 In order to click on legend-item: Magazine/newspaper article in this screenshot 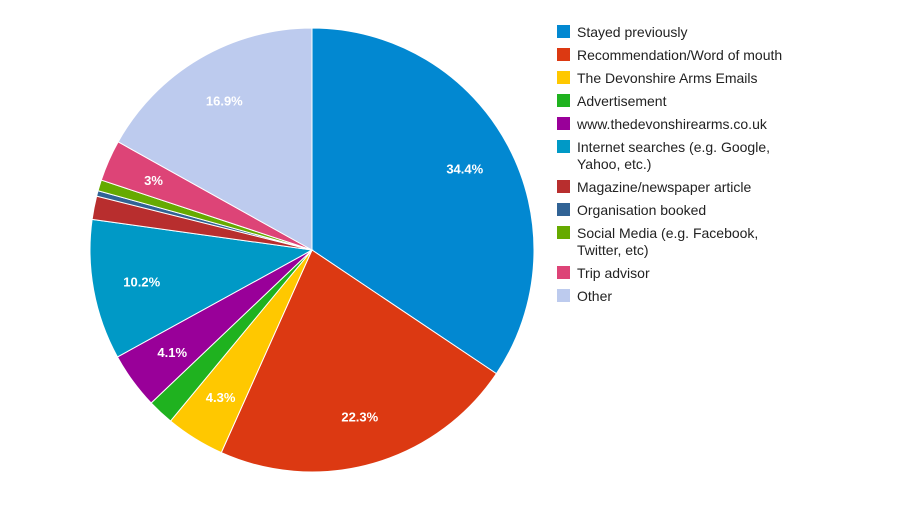, I will do `click(654, 187)`.